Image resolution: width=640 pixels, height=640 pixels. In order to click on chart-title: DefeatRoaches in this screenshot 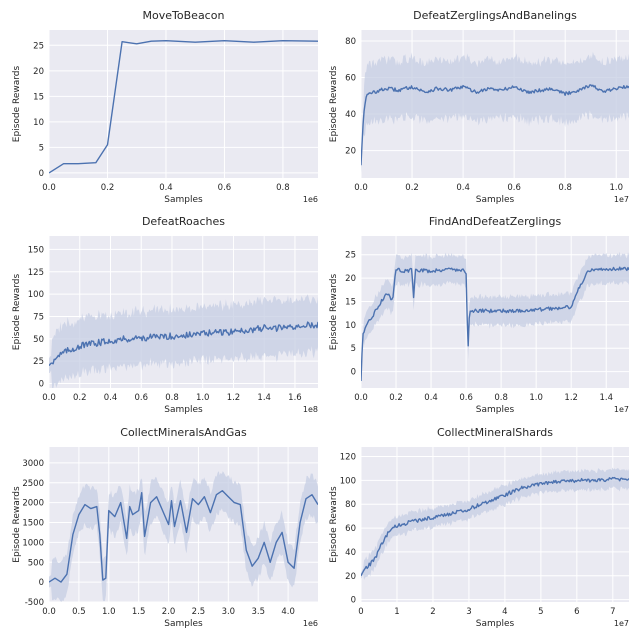, I will do `click(183, 221)`.